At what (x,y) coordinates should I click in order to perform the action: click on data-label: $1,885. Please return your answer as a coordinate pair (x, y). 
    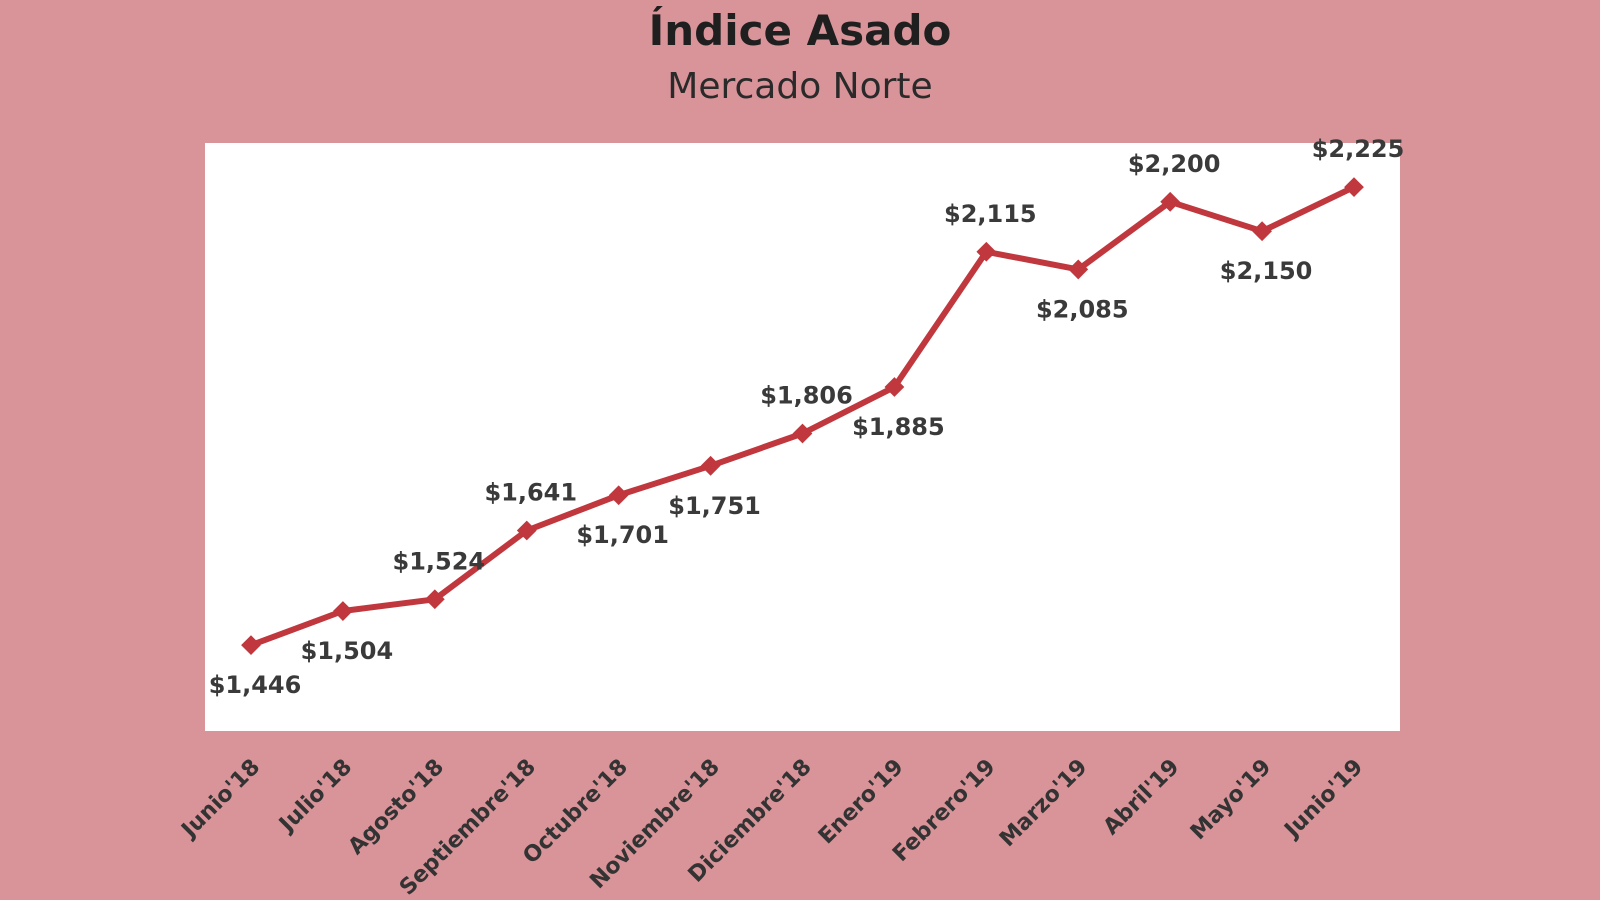
    Looking at the image, I should click on (898, 427).